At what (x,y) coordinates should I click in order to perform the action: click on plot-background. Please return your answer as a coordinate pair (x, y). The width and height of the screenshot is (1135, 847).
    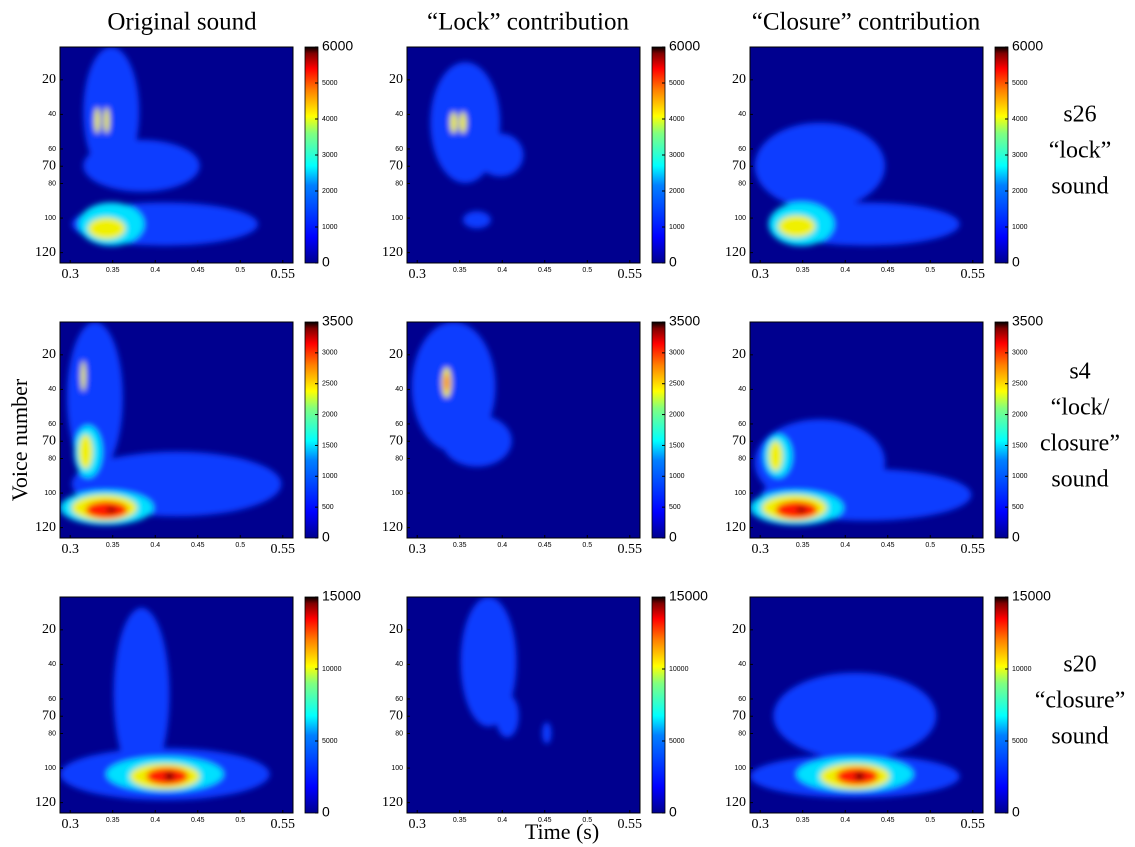
    Looking at the image, I should click on (523, 705).